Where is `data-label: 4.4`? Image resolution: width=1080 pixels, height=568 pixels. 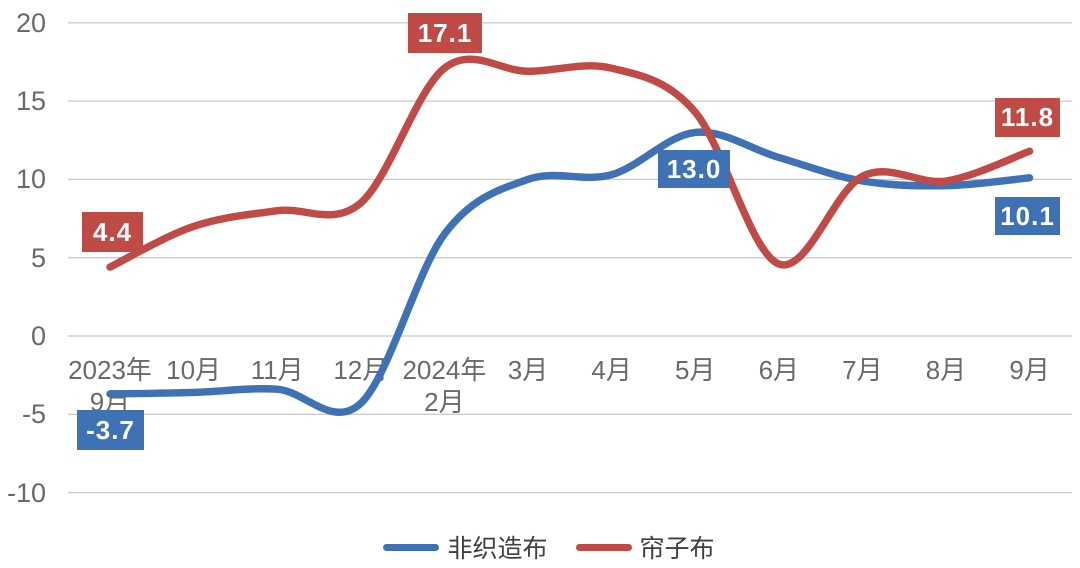
data-label: 4.4 is located at coordinates (112, 232).